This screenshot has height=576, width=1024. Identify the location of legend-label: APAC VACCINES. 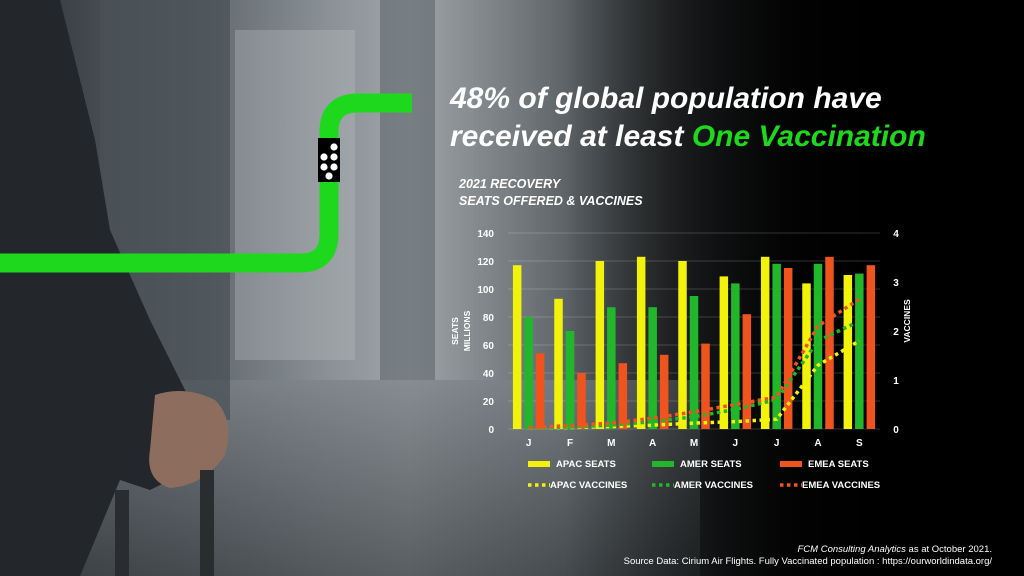
(588, 485).